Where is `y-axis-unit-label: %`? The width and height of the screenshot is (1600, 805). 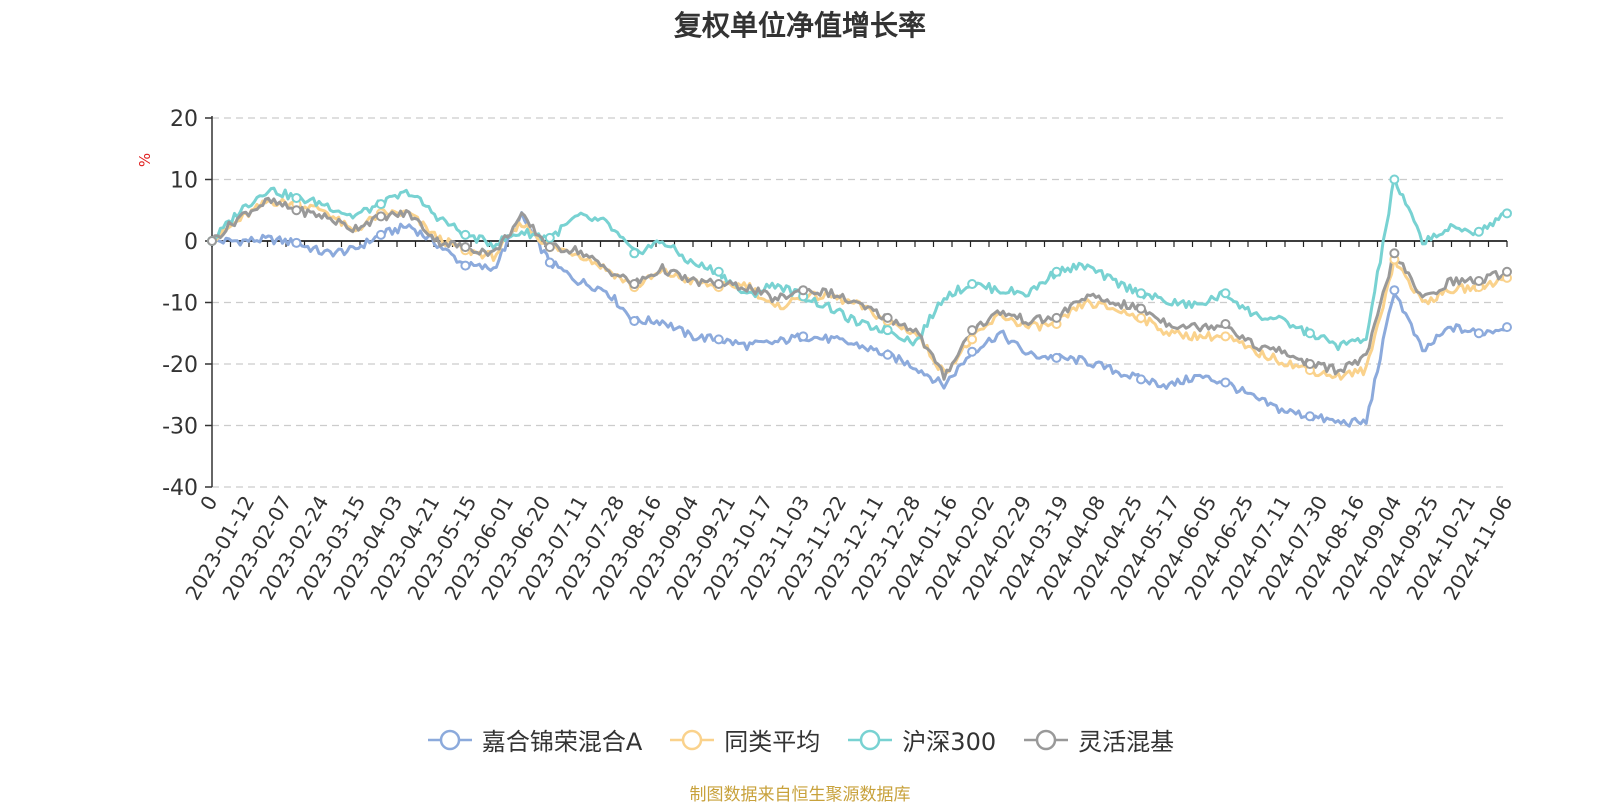 y-axis-unit-label: % is located at coordinates (145, 160).